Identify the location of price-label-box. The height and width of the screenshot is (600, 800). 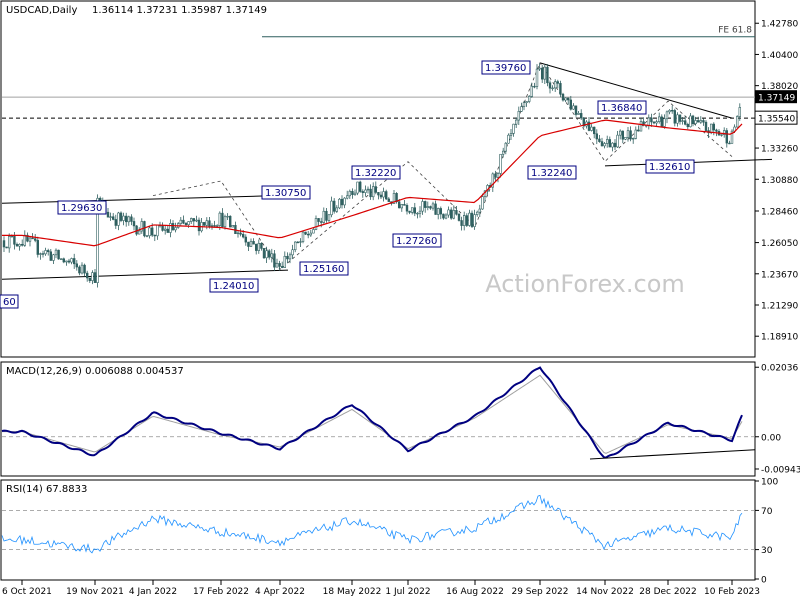
(506, 67).